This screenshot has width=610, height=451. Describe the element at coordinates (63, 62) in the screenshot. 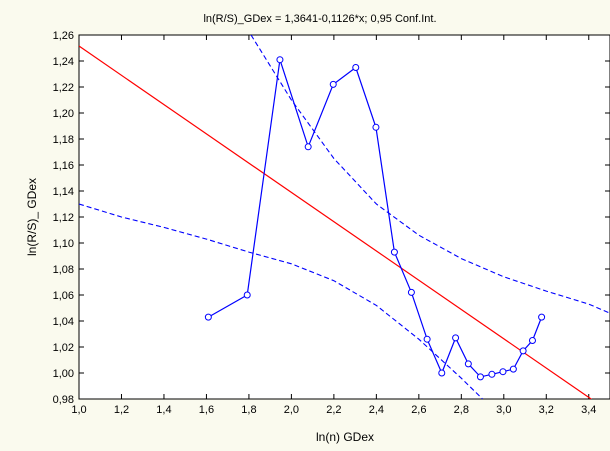

I see `y-tick-label: 1,24` at that location.